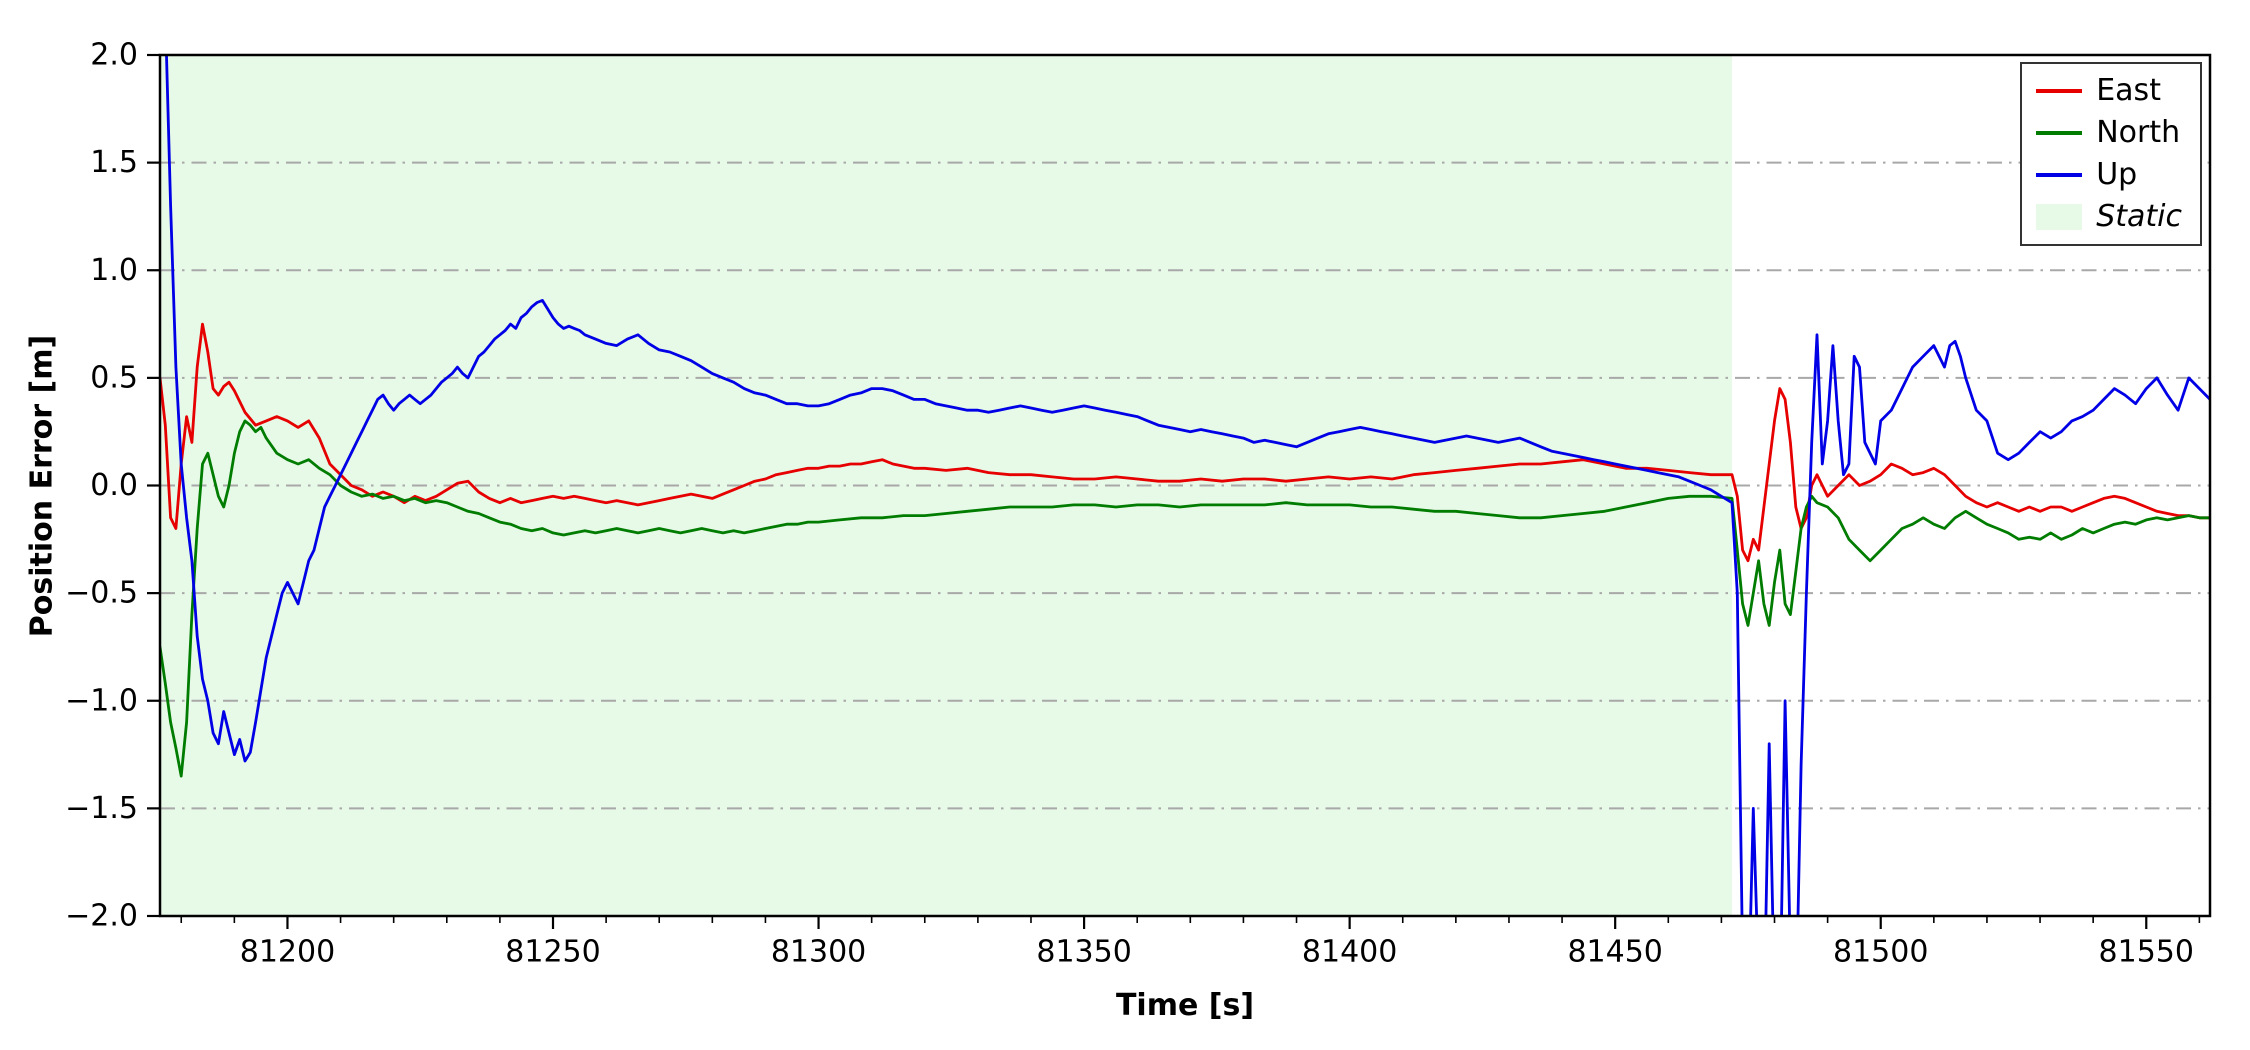  Describe the element at coordinates (42, 486) in the screenshot. I see `y-axis-label: Position Error [m]` at that location.